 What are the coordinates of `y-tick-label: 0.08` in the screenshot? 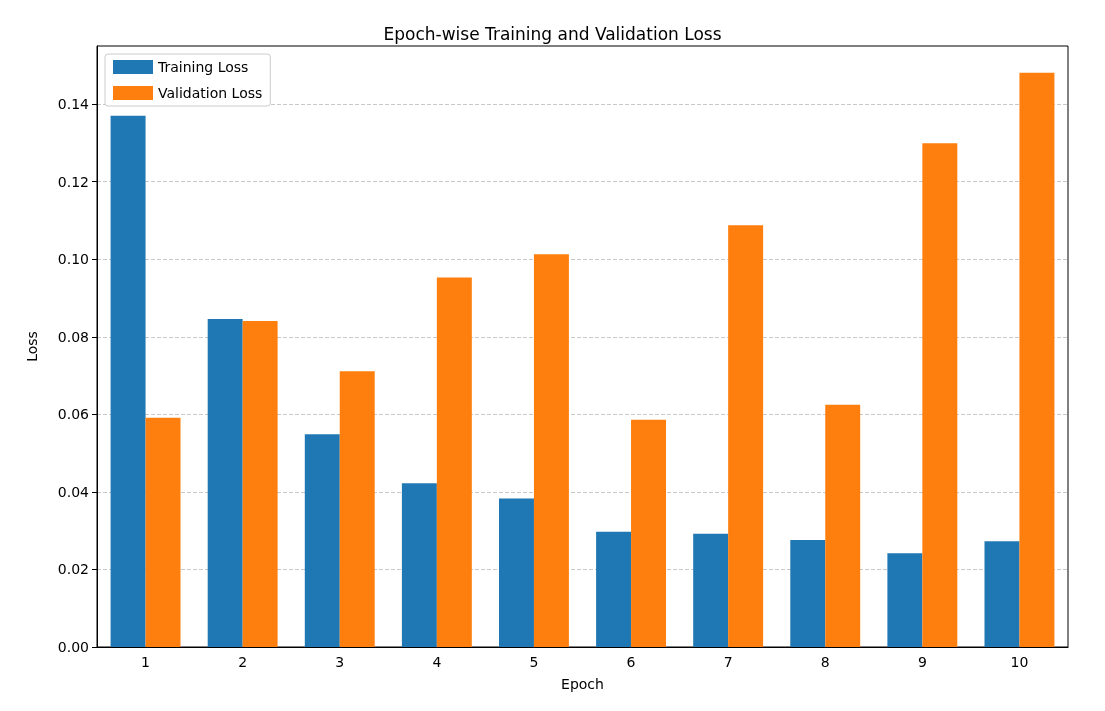 It's located at (73, 336).